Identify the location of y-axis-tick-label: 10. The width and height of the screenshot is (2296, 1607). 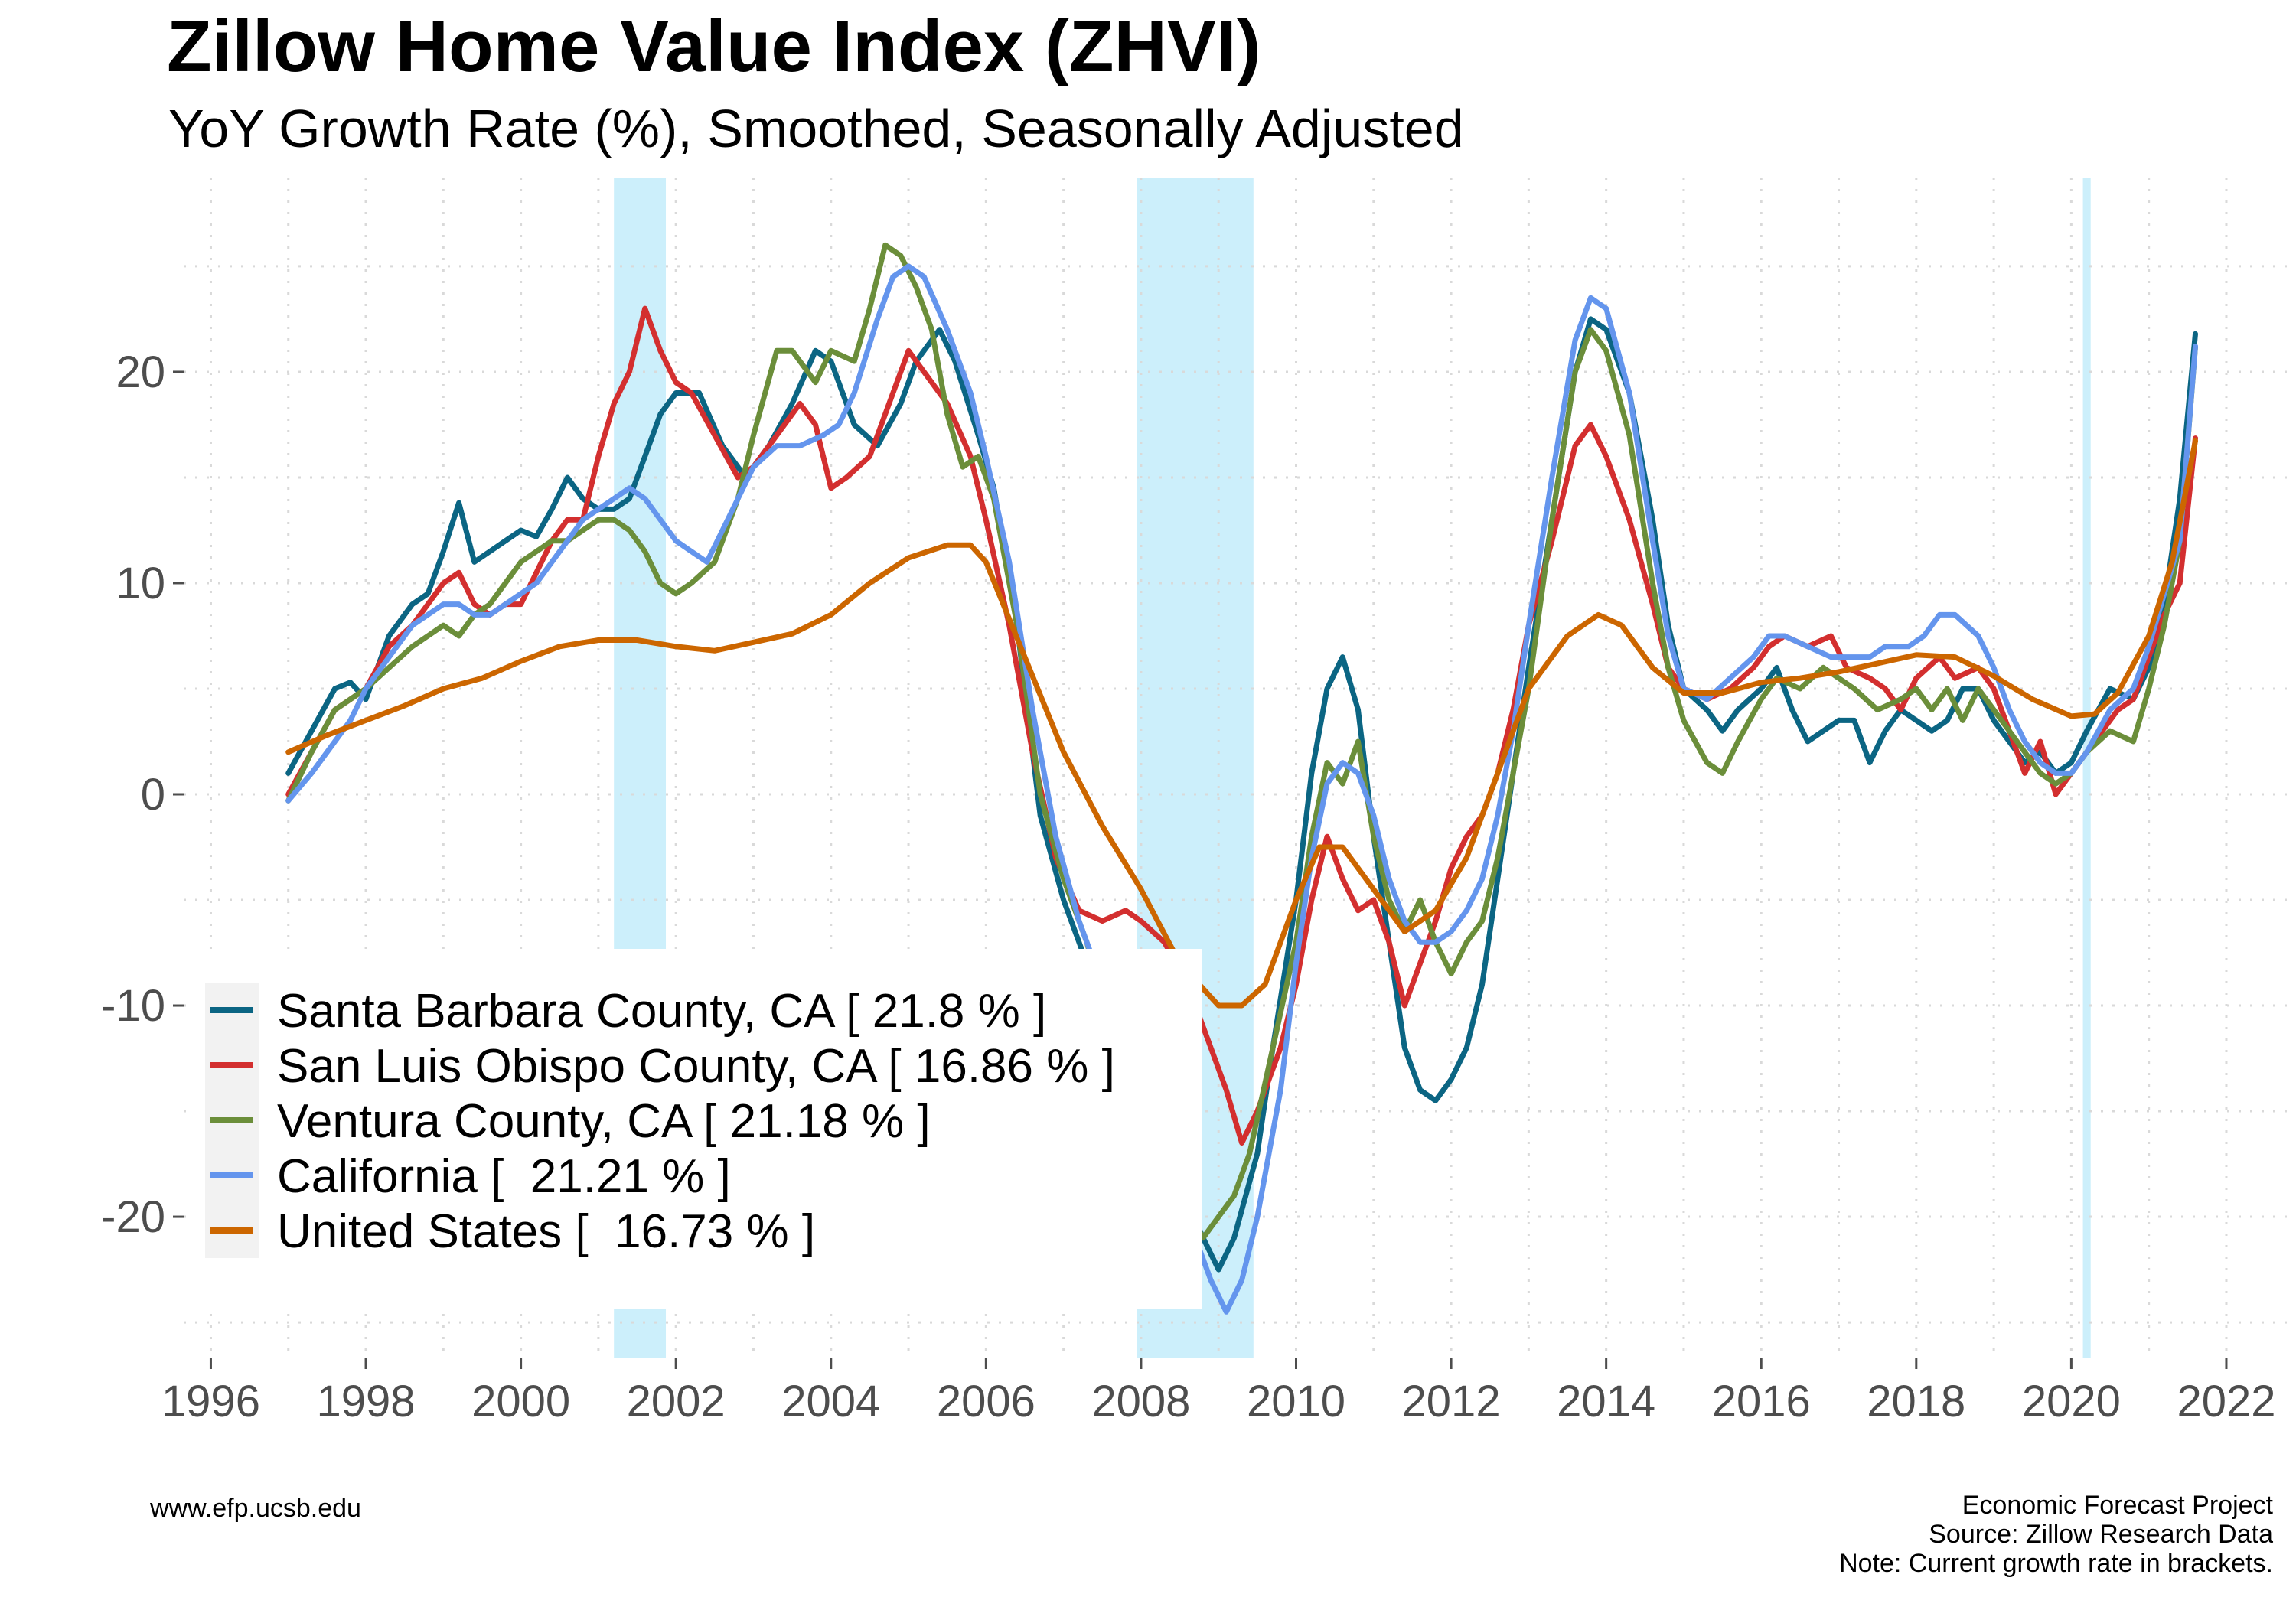
(140, 583).